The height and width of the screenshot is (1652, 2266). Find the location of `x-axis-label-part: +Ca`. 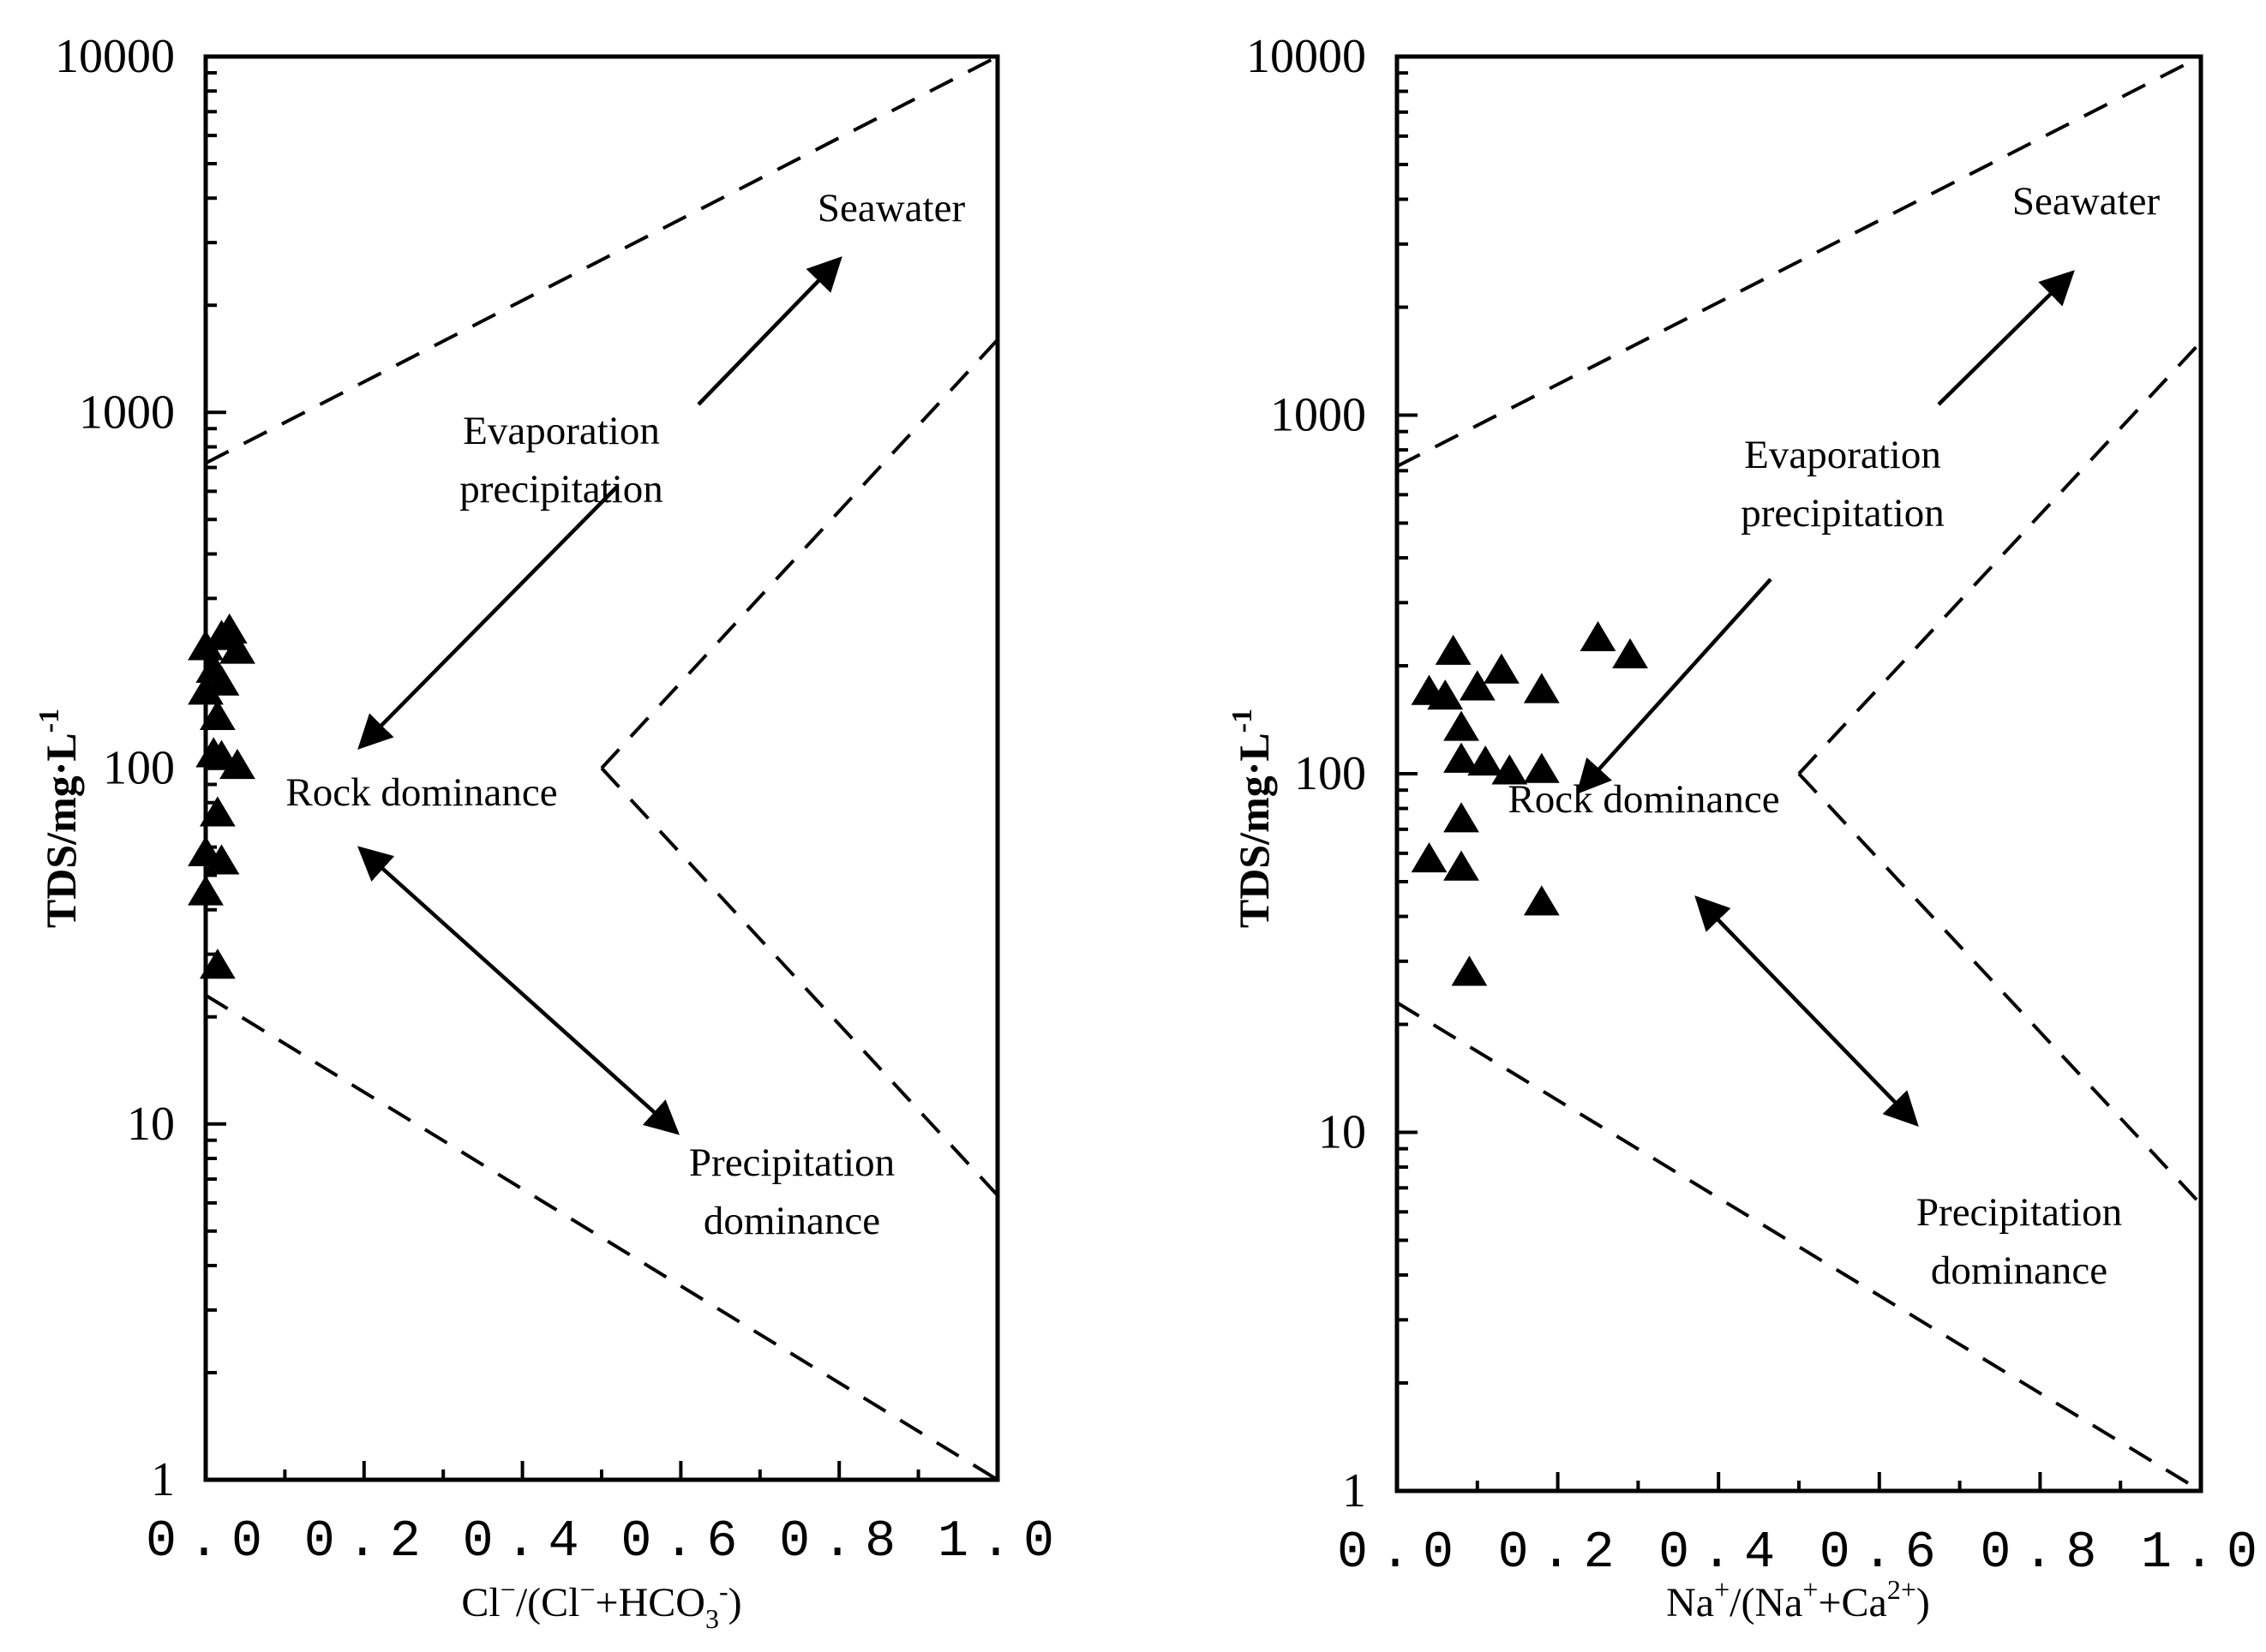

x-axis-label-part: +Ca is located at coordinates (1852, 1602).